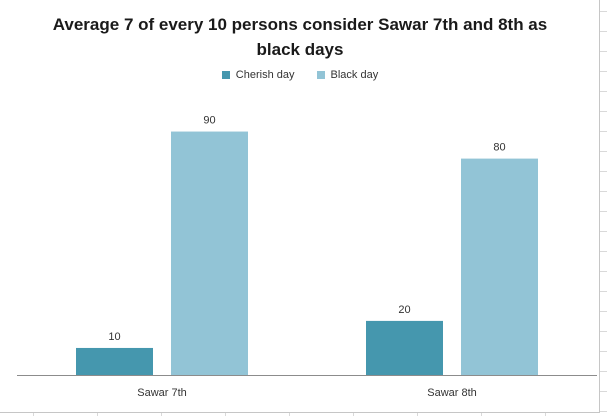 This screenshot has width=607, height=416. What do you see at coordinates (354, 75) in the screenshot?
I see `legend-label-black-day: Black day` at bounding box center [354, 75].